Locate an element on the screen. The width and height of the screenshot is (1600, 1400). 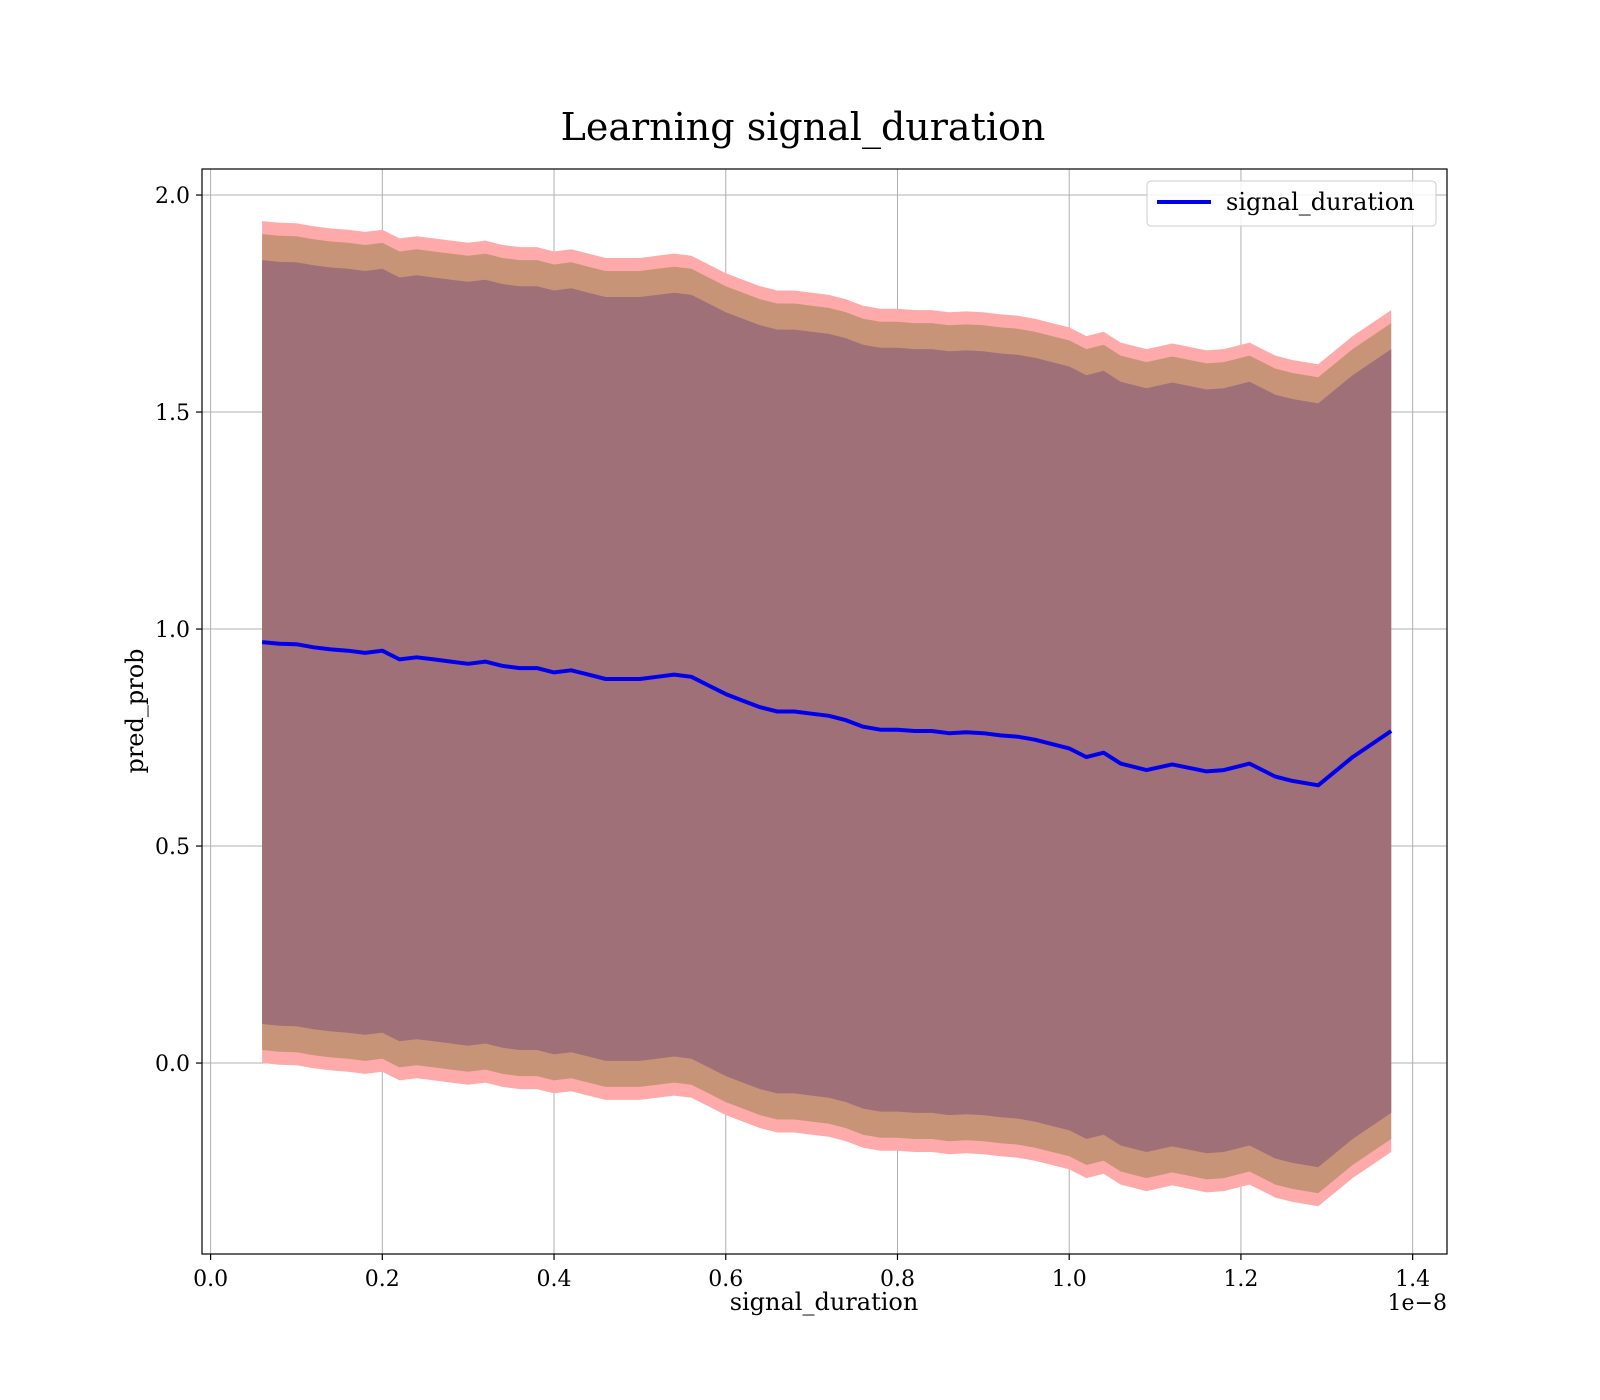
y-tick-label: 1.5 is located at coordinates (172, 413).